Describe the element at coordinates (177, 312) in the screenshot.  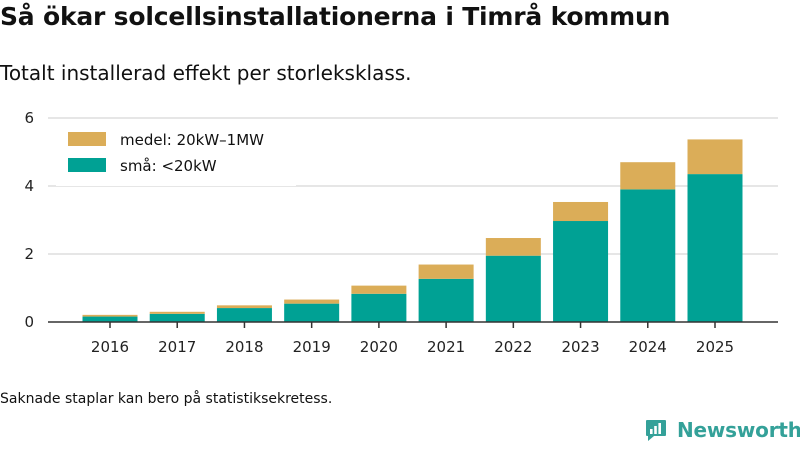
I see `bar-medium-2017` at that location.